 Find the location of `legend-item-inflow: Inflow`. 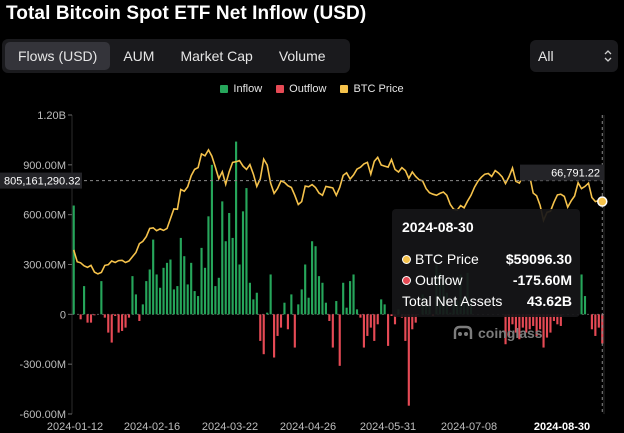

legend-item-inflow: Inflow is located at coordinates (241, 89).